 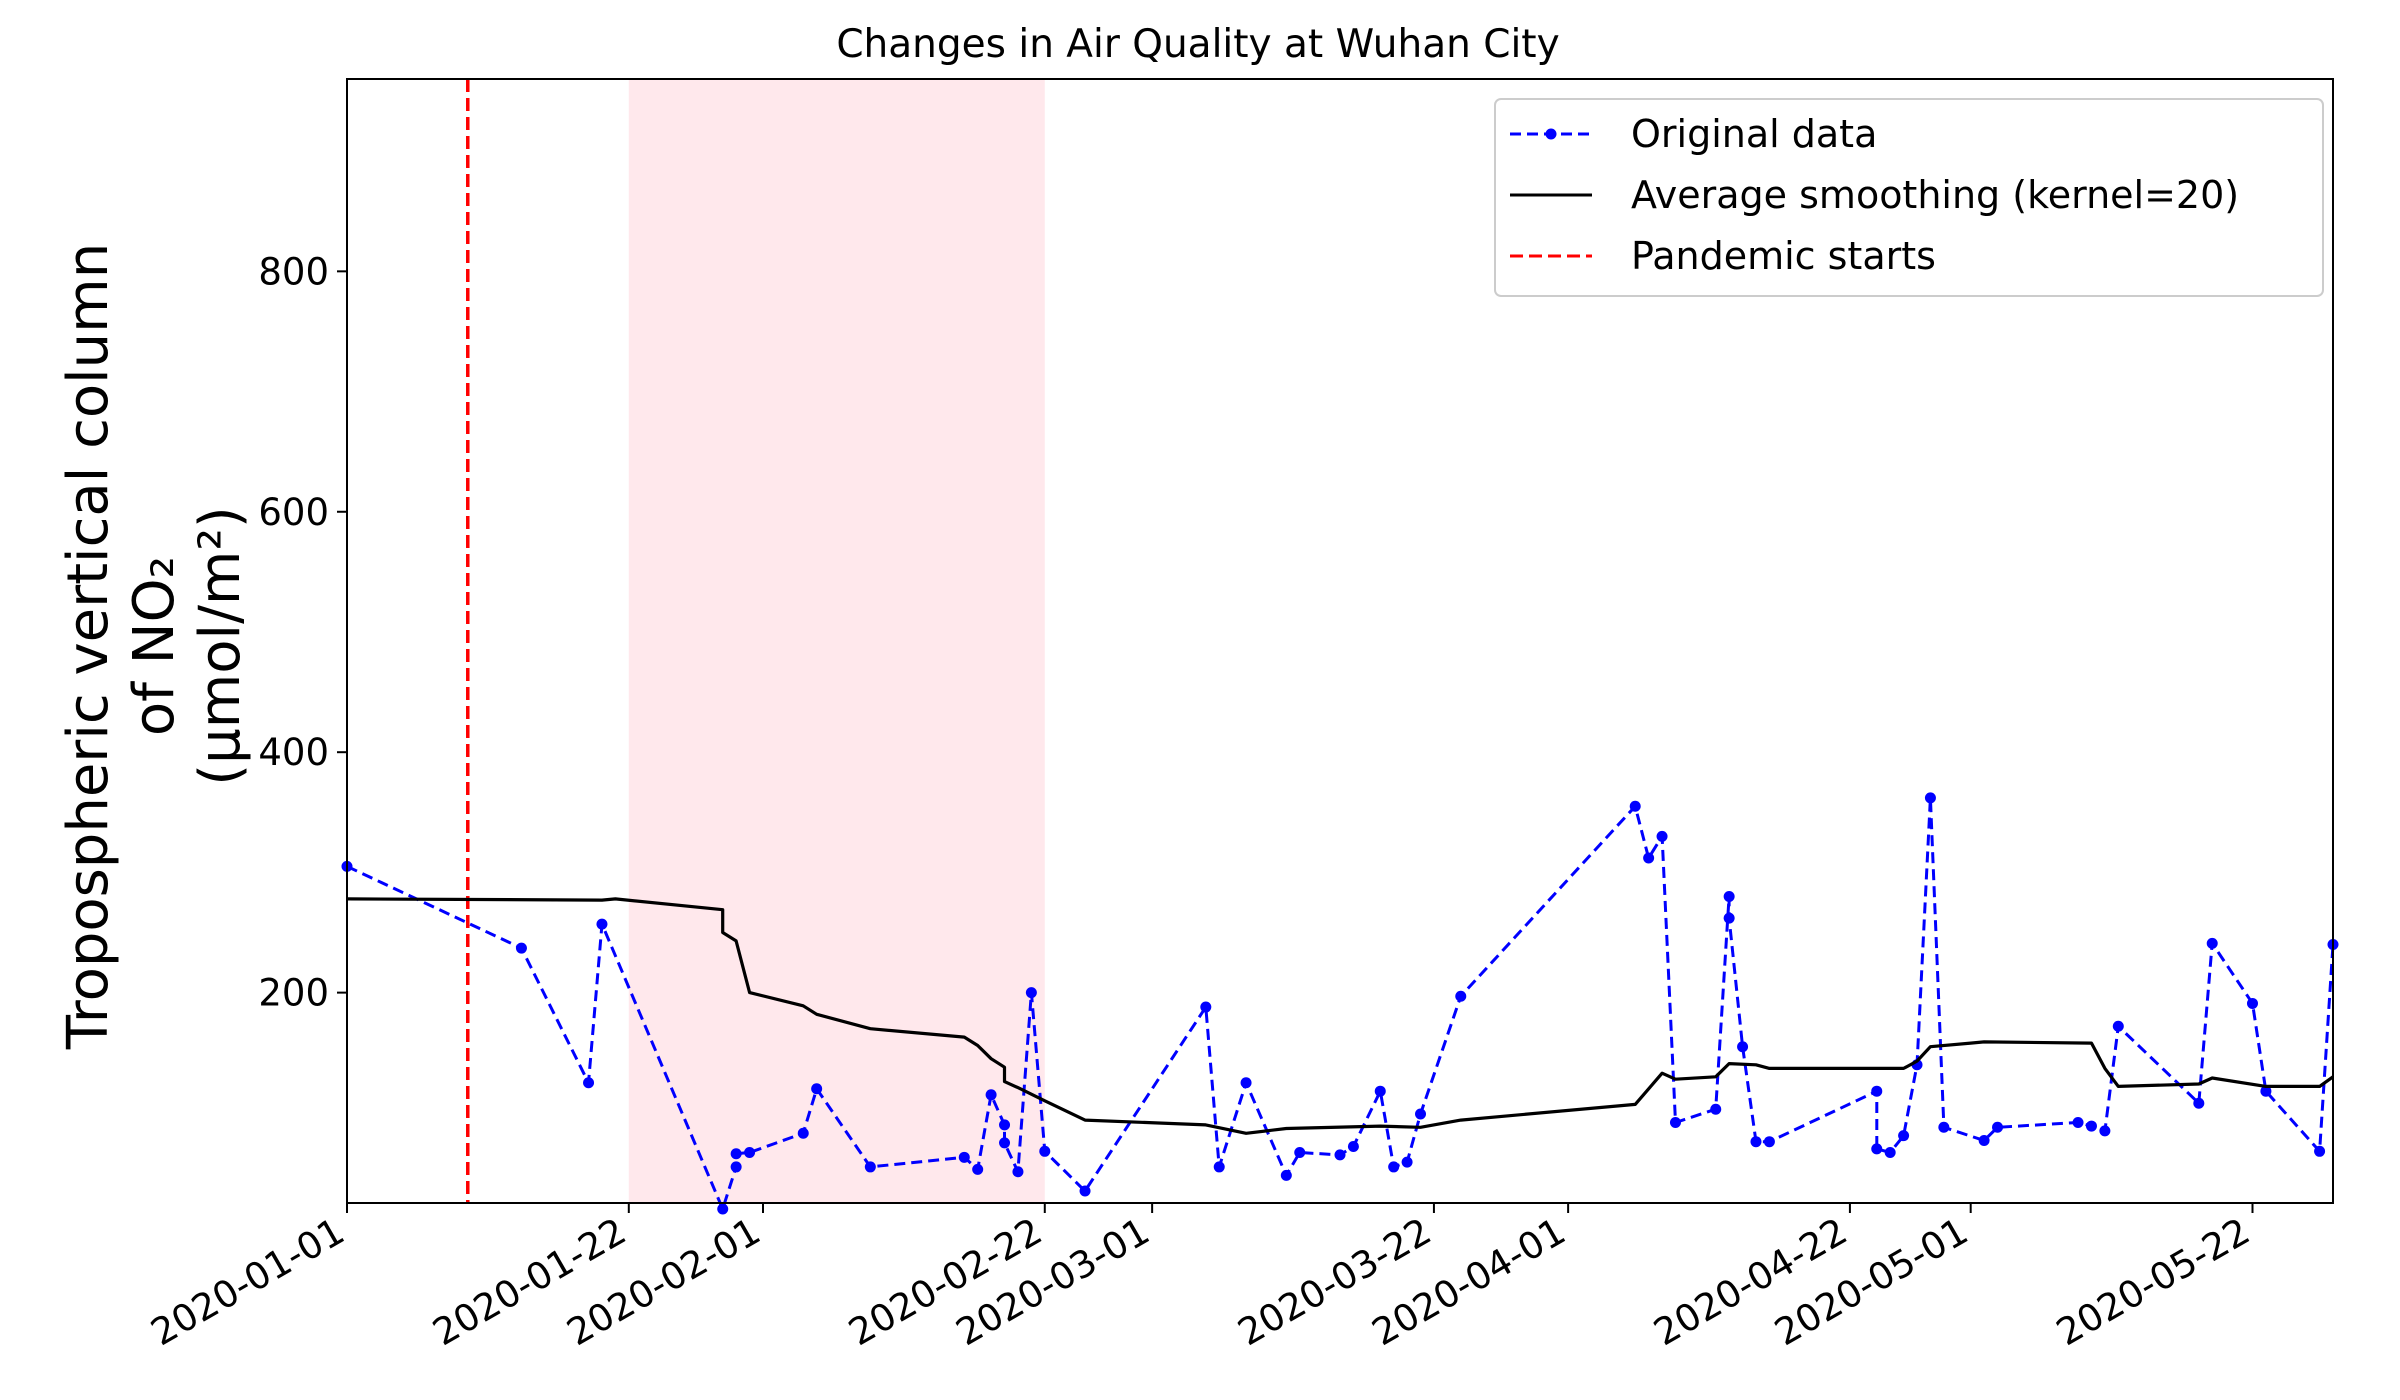 What do you see at coordinates (293, 752) in the screenshot?
I see `y-tick-label: 400` at bounding box center [293, 752].